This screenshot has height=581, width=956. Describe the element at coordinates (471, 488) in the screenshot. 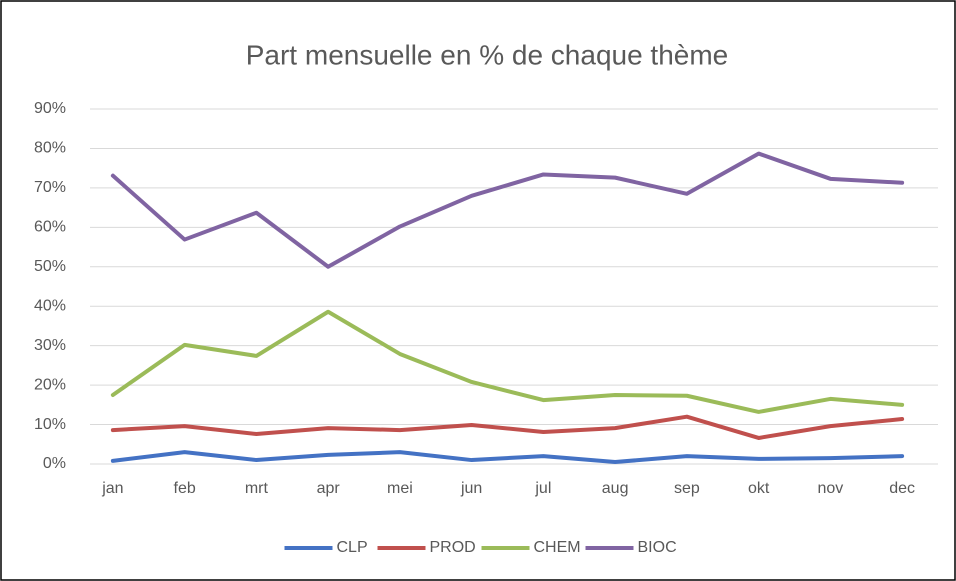

I see `x-tick-label: jun` at that location.